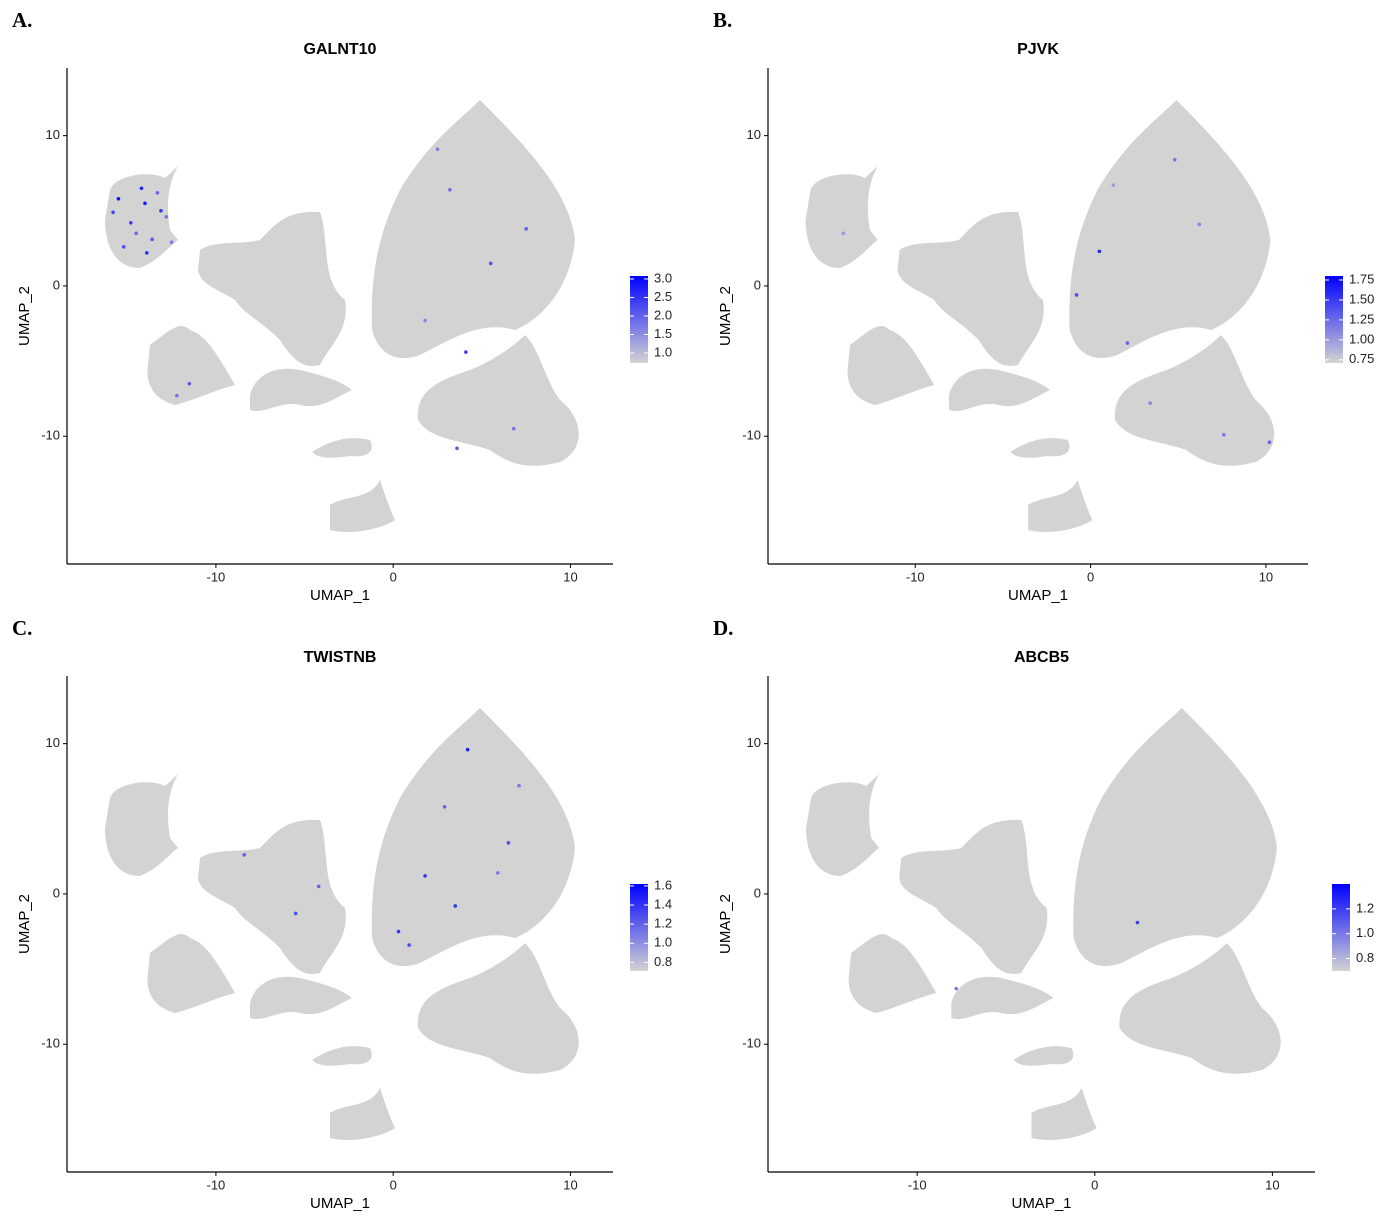  Describe the element at coordinates (22, 628) in the screenshot. I see `panel-label: C.` at that location.